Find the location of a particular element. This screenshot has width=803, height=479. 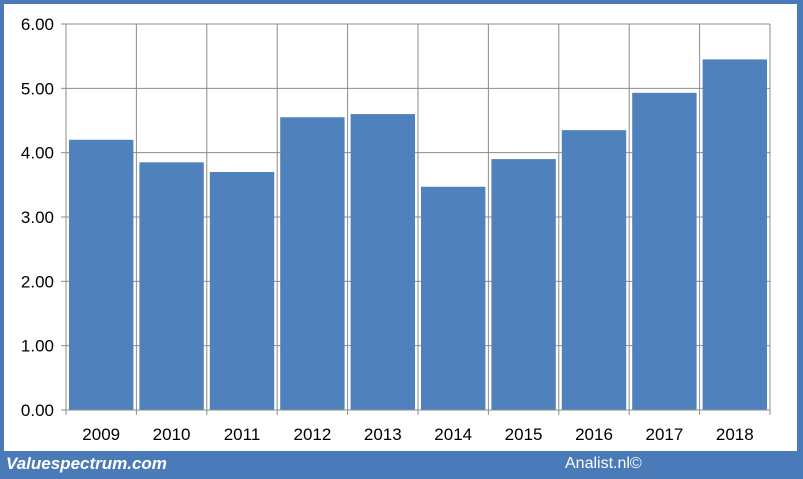

y-tick-label: 3.00 is located at coordinates (37, 217).